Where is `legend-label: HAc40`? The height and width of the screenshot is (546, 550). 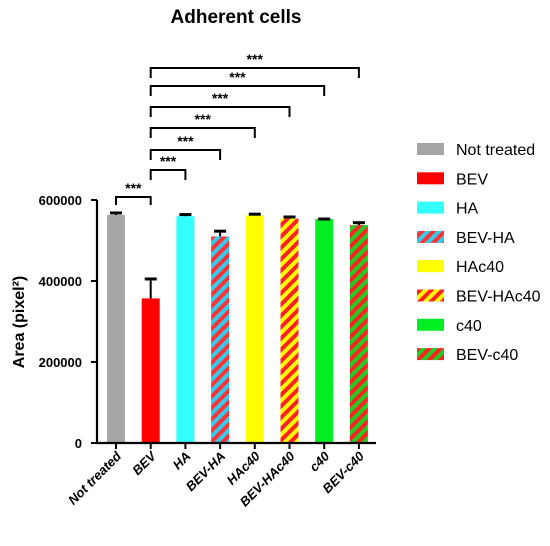 legend-label: HAc40 is located at coordinates (480, 267).